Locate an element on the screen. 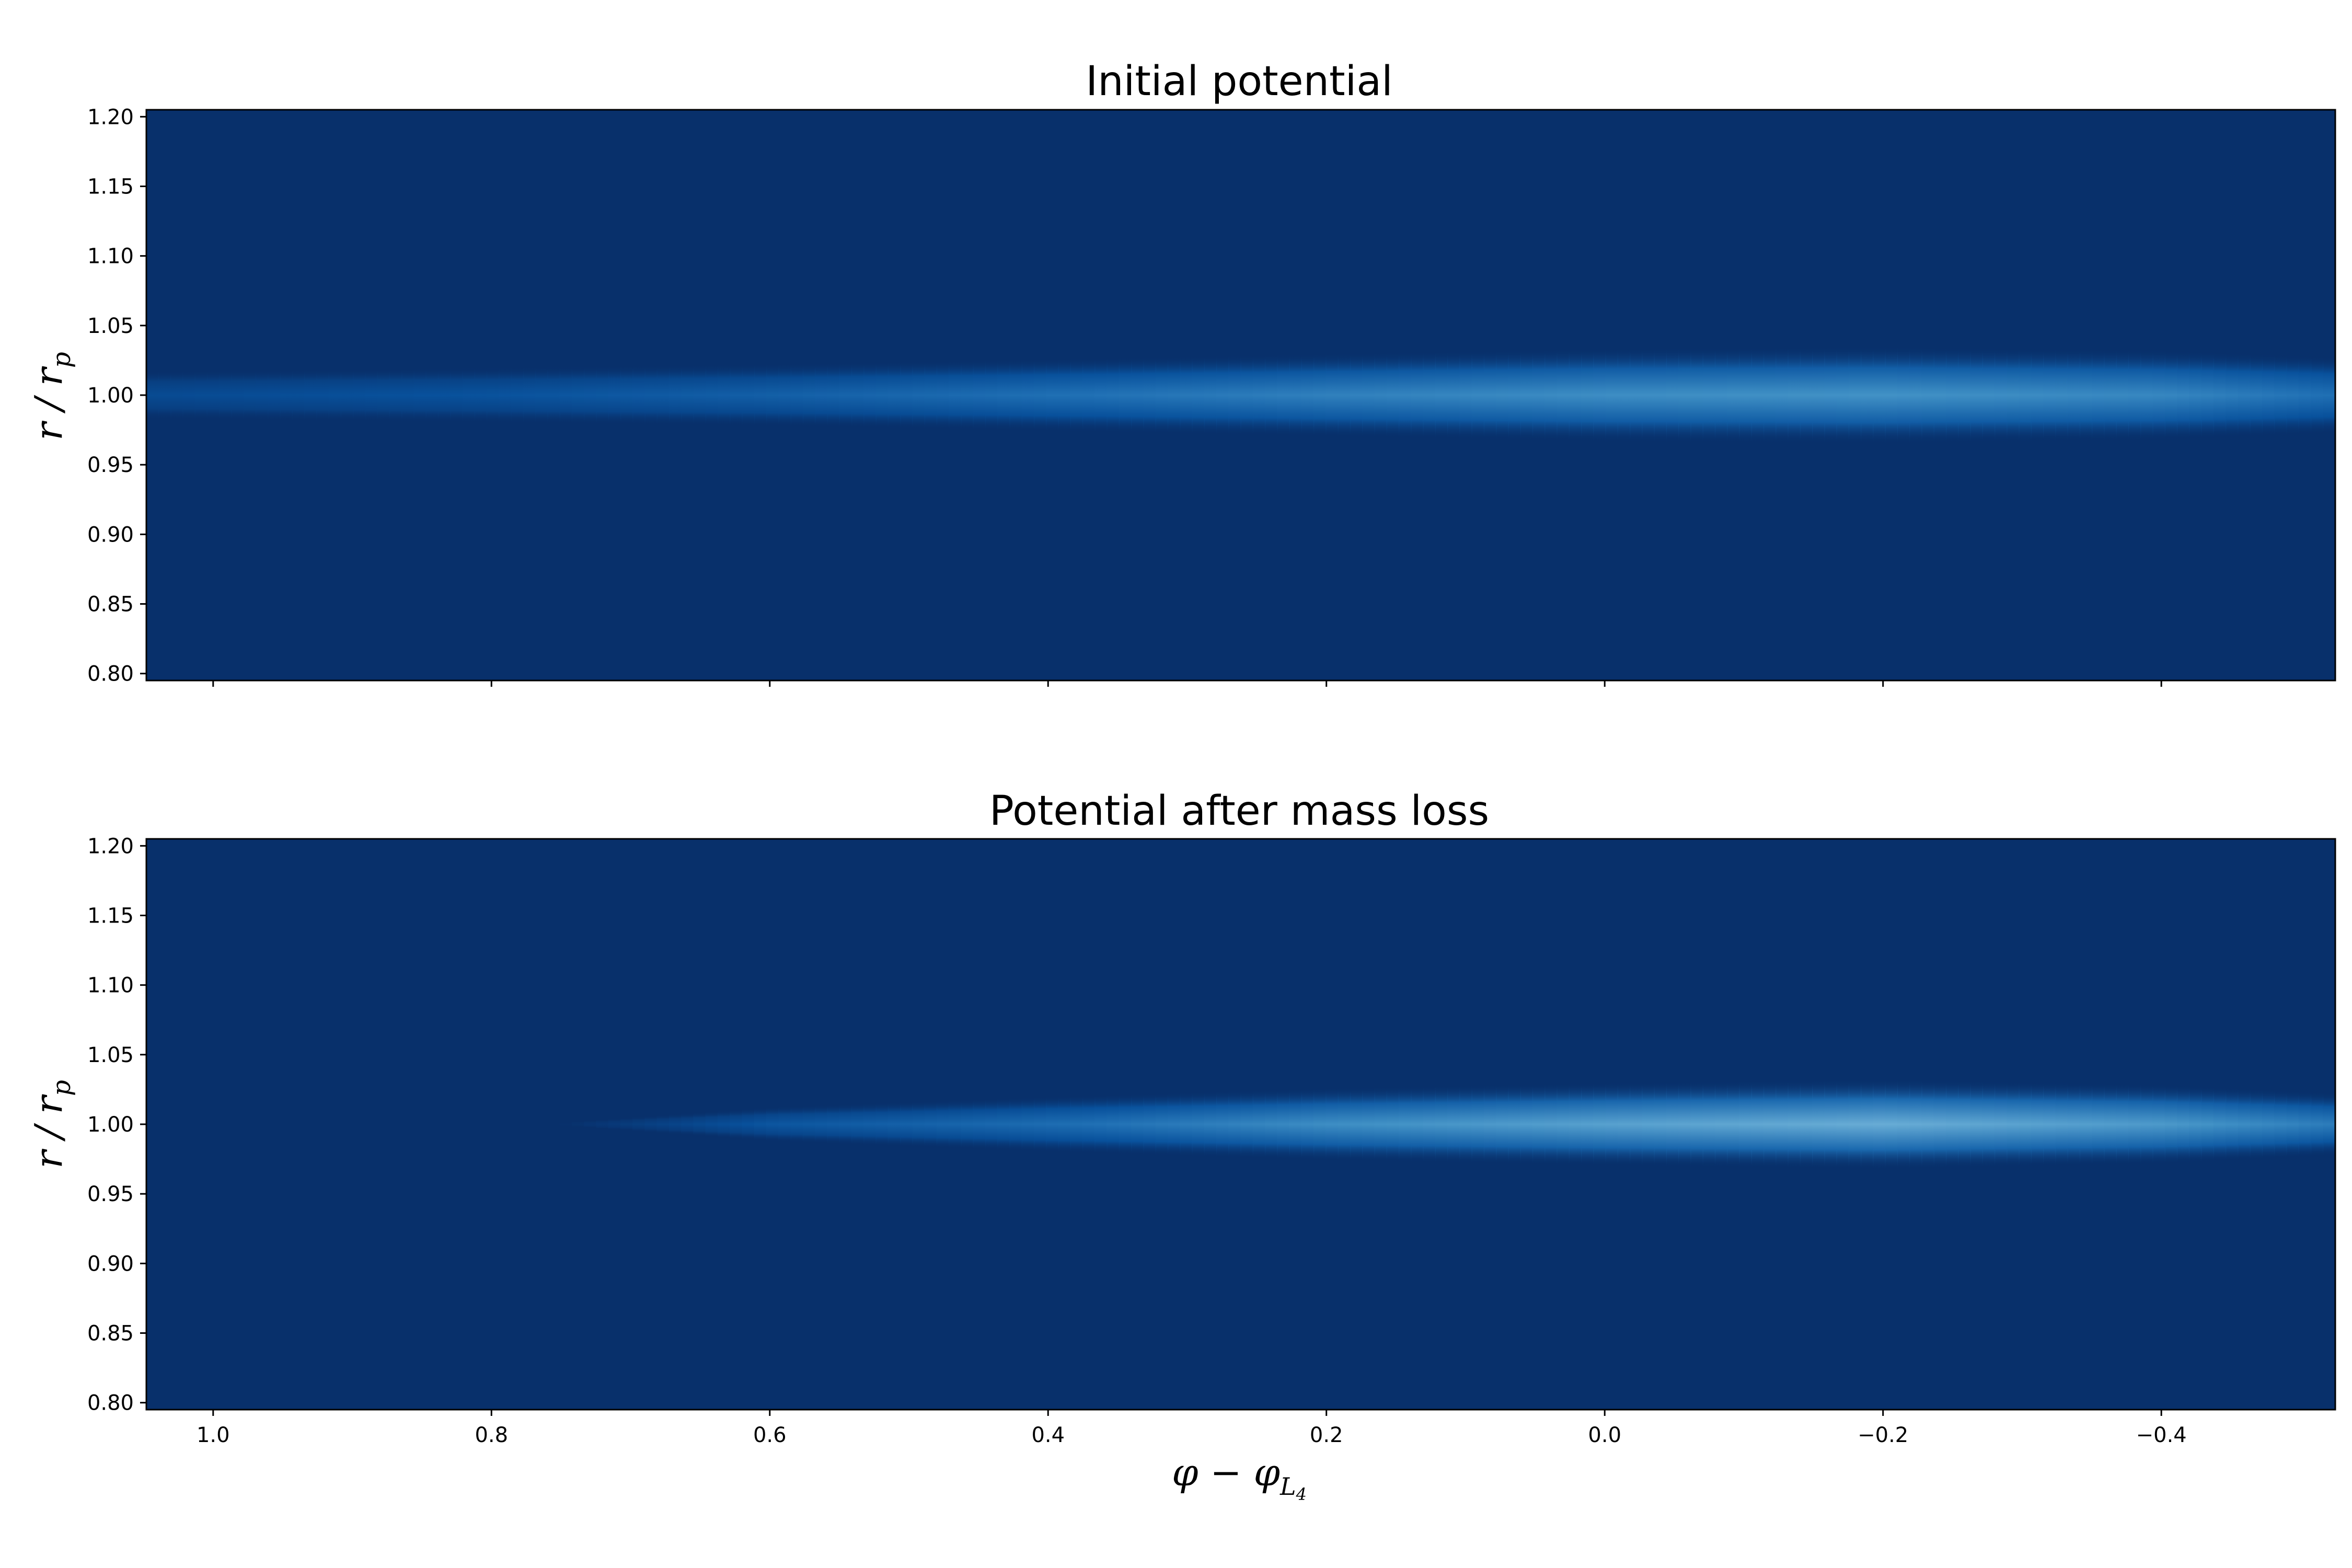 The width and height of the screenshot is (2352, 1568). y-tick-label: 1.10 is located at coordinates (110, 257).